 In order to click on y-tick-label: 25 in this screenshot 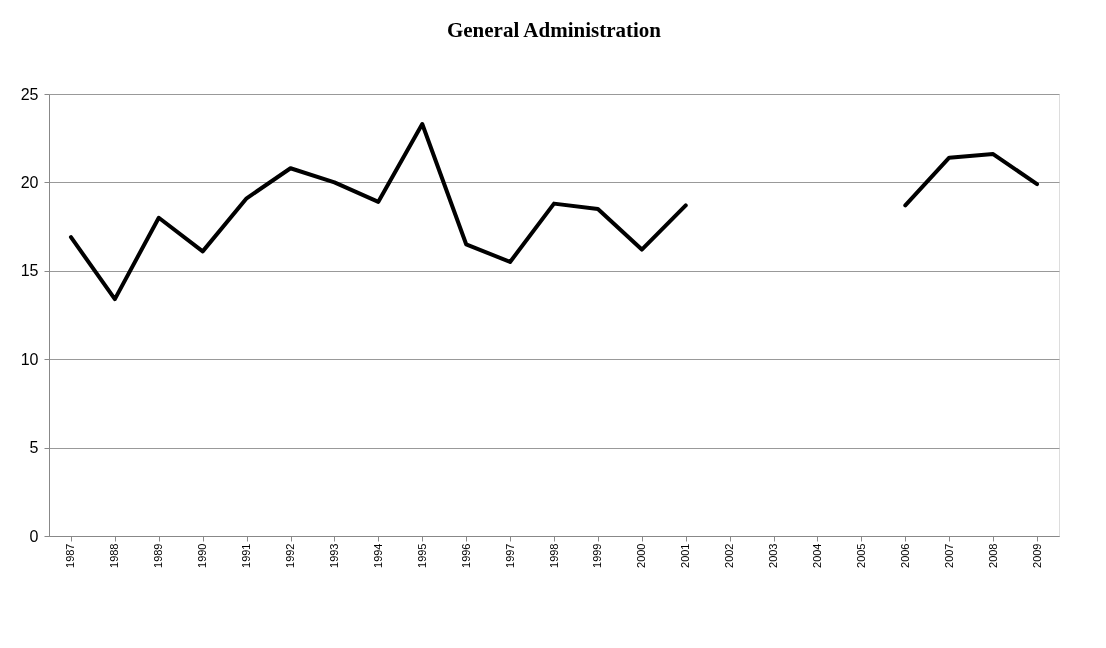, I will do `click(29, 94)`.